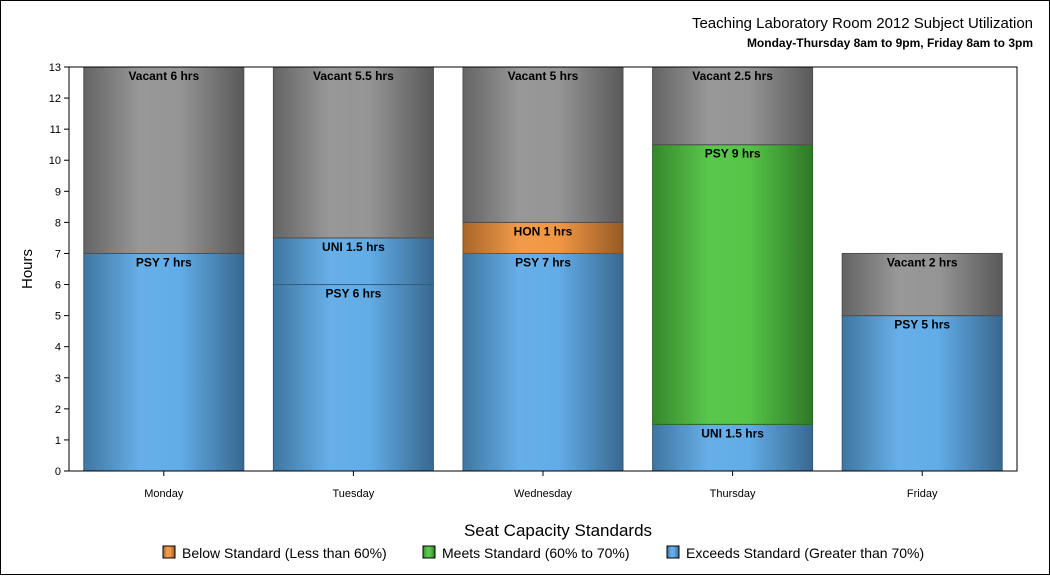 This screenshot has width=1050, height=579. What do you see at coordinates (58, 410) in the screenshot?
I see `y-tick-label: 2` at bounding box center [58, 410].